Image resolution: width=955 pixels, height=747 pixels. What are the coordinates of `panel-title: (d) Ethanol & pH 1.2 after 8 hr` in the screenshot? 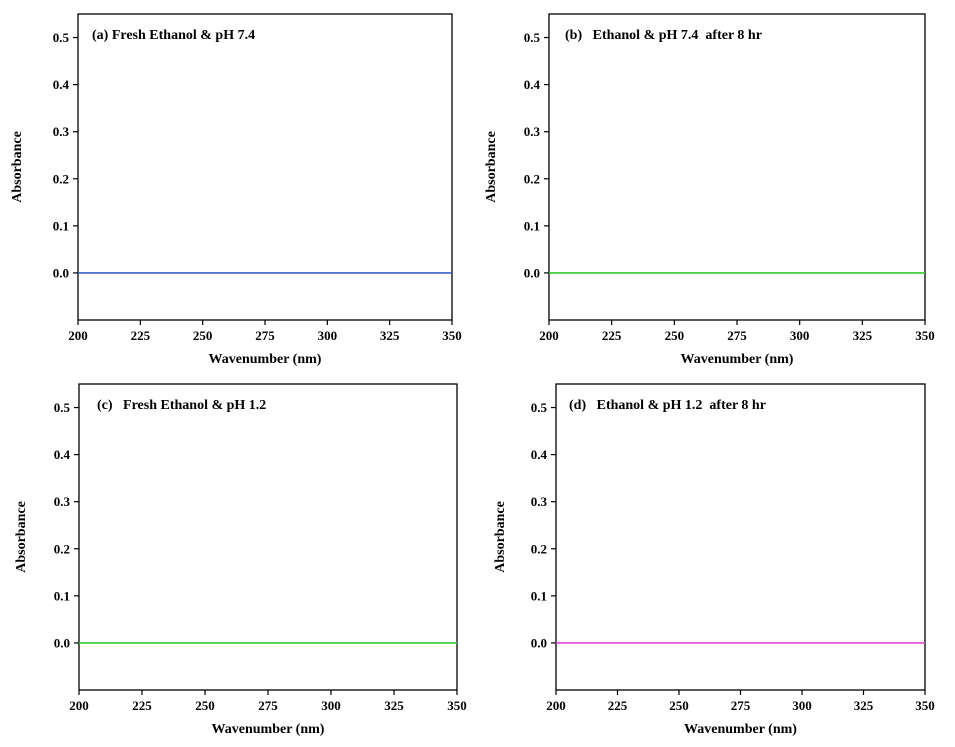 It's located at (667, 405).